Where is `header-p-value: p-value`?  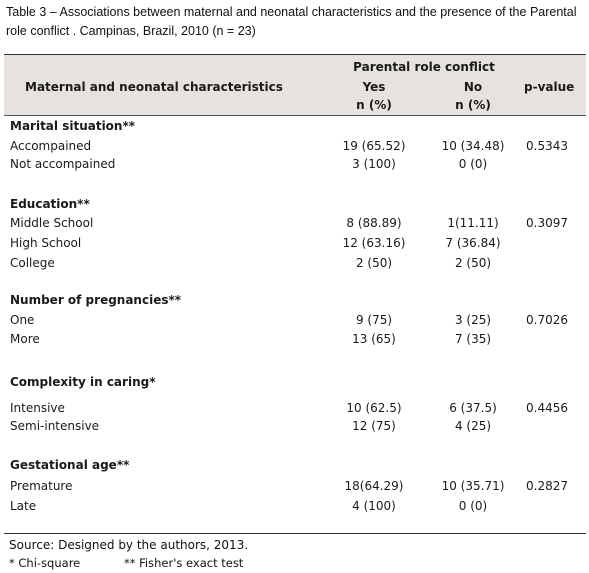
header-p-value: p-value is located at coordinates (549, 87).